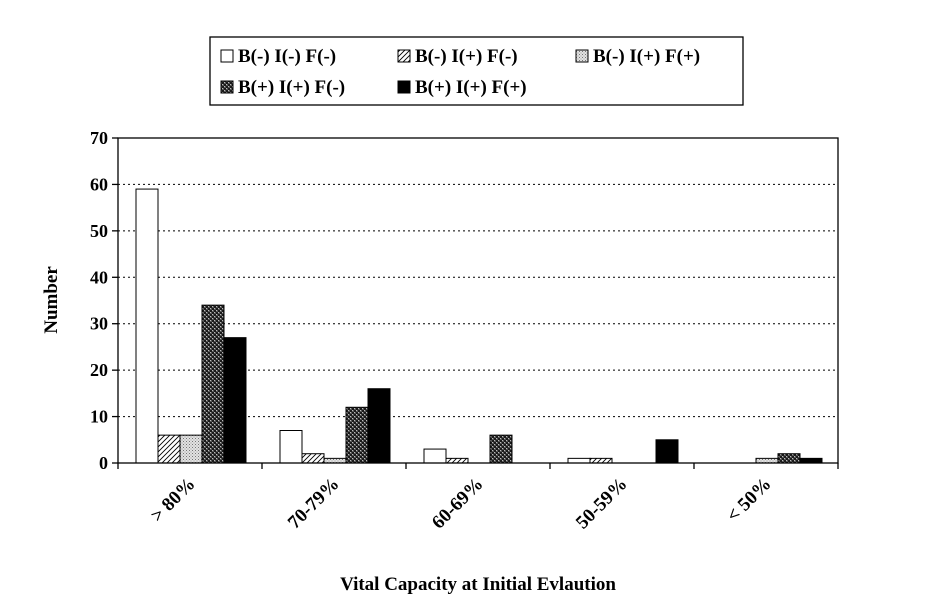  Describe the element at coordinates (103, 463) in the screenshot. I see `y-tick-label: 0` at that location.